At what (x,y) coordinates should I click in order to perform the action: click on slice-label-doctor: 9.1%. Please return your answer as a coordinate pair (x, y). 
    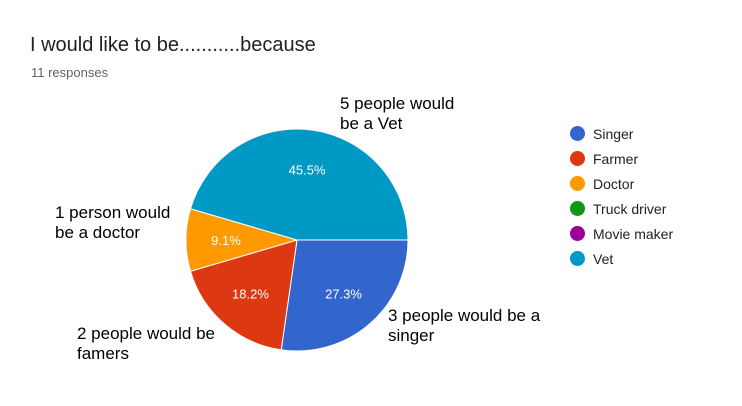
    Looking at the image, I should click on (226, 240).